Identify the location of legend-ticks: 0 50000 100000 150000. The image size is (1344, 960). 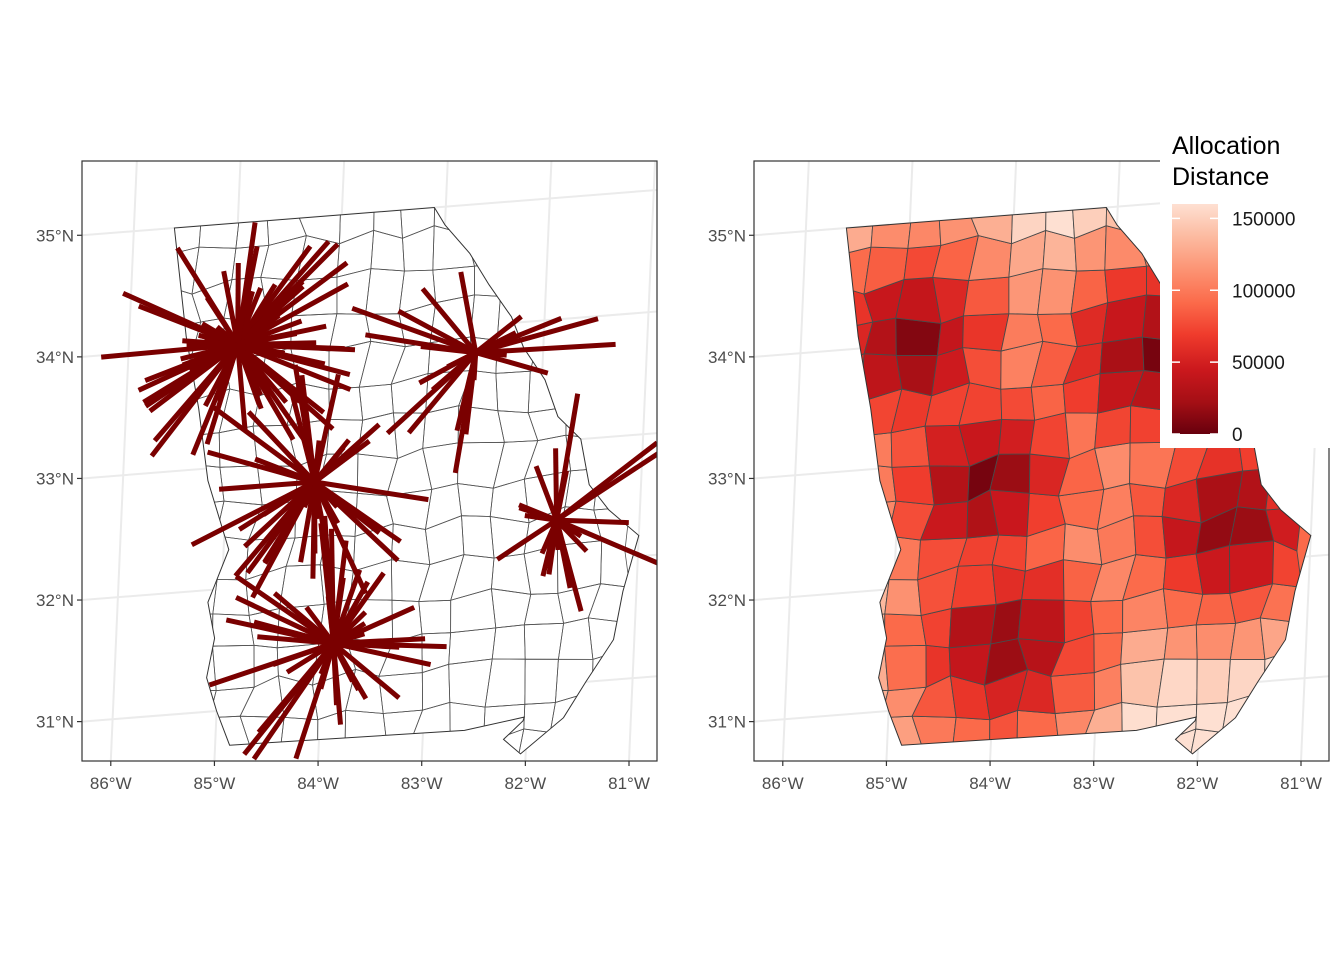
(1233, 327).